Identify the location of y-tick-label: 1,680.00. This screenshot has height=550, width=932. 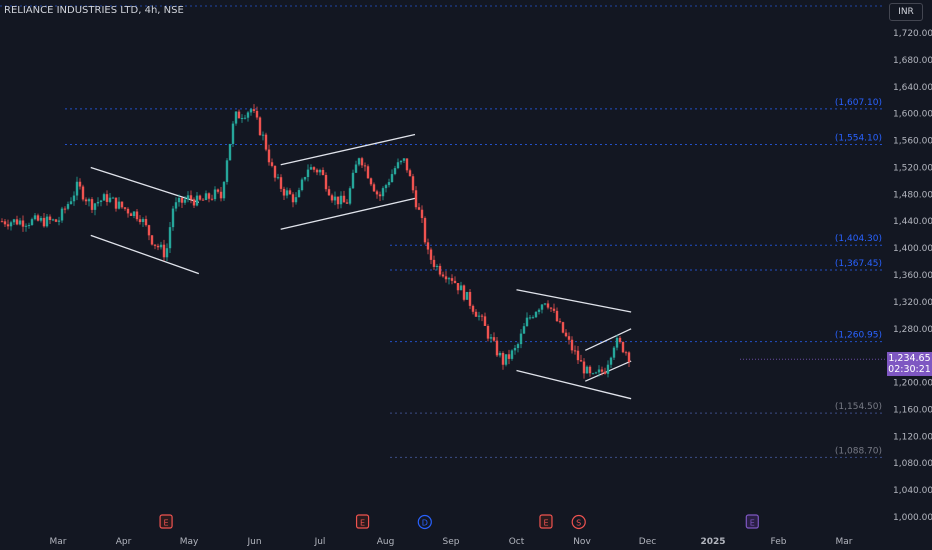
(912, 61).